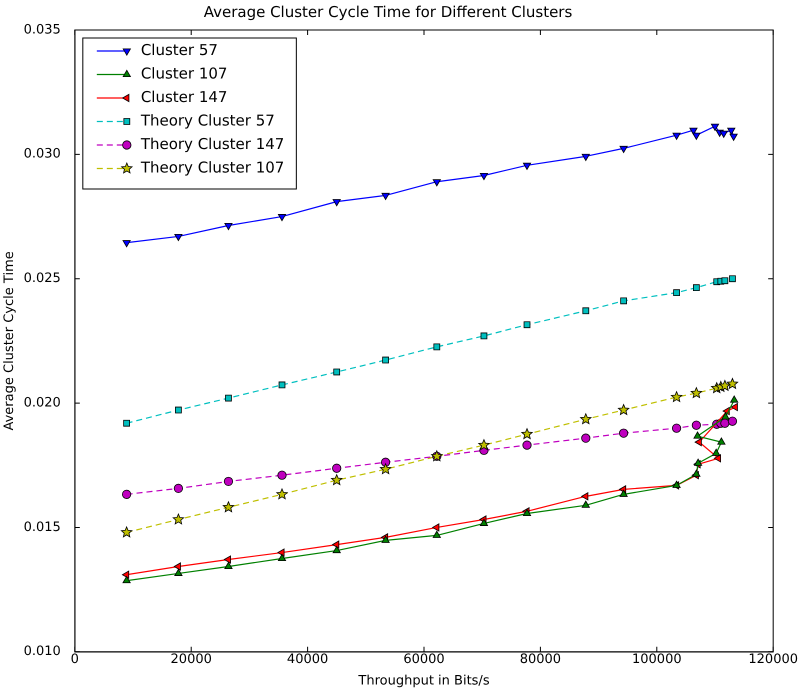 The image size is (804, 691). I want to click on y-tick-label: 0.030, so click(42, 154).